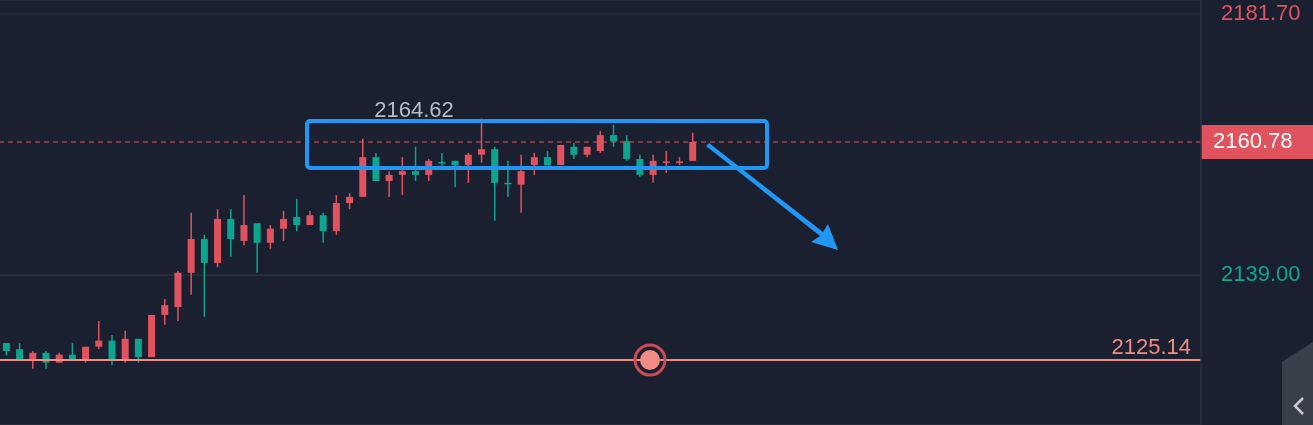 The image size is (1313, 425). I want to click on y-tick-label: 2181.70, so click(1261, 12).